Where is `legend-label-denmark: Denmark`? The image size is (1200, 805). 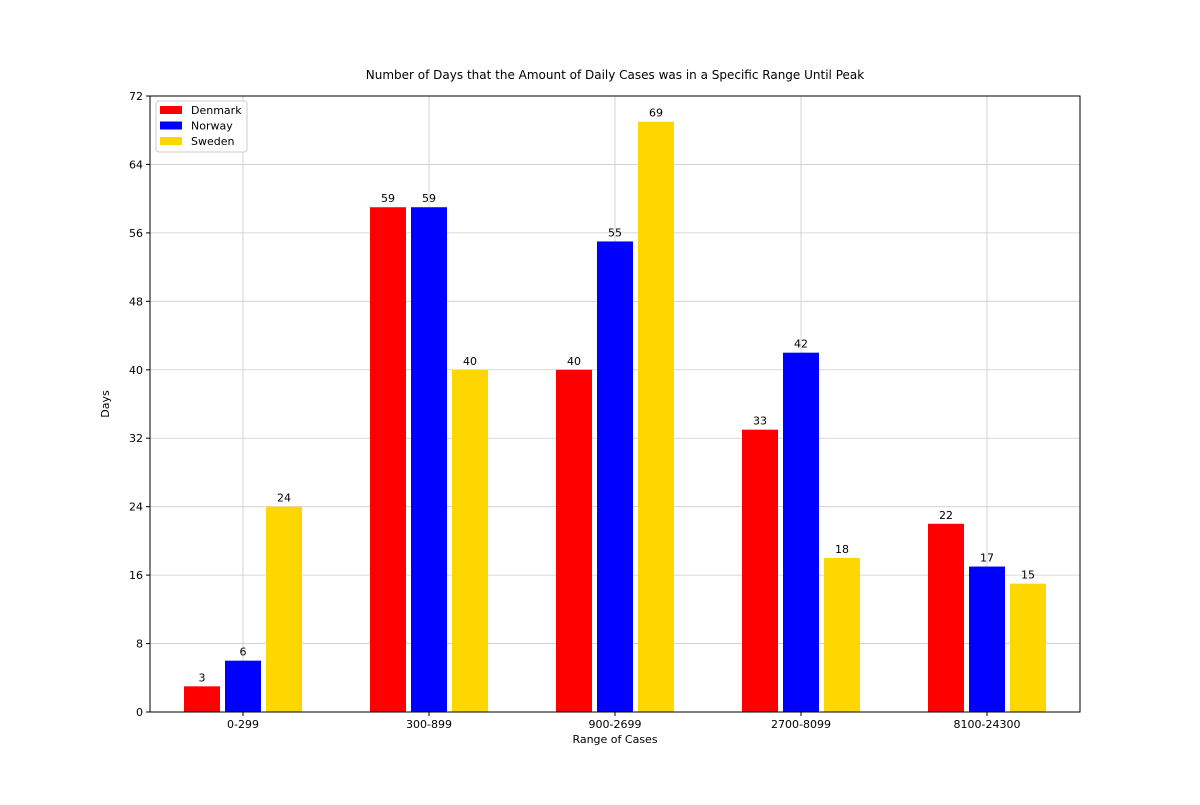
legend-label-denmark: Denmark is located at coordinates (216, 110).